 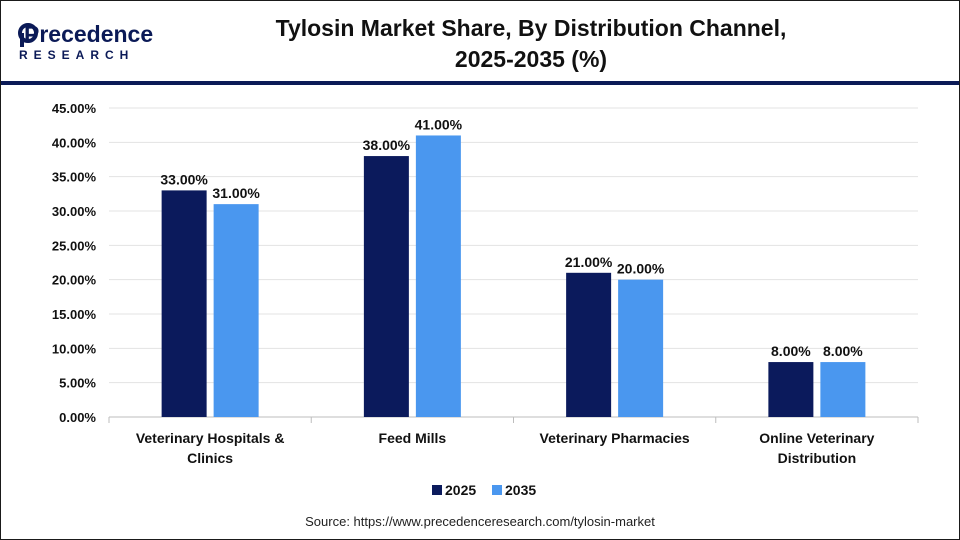 What do you see at coordinates (387, 145) in the screenshot?
I see `data-label: 38.00%` at bounding box center [387, 145].